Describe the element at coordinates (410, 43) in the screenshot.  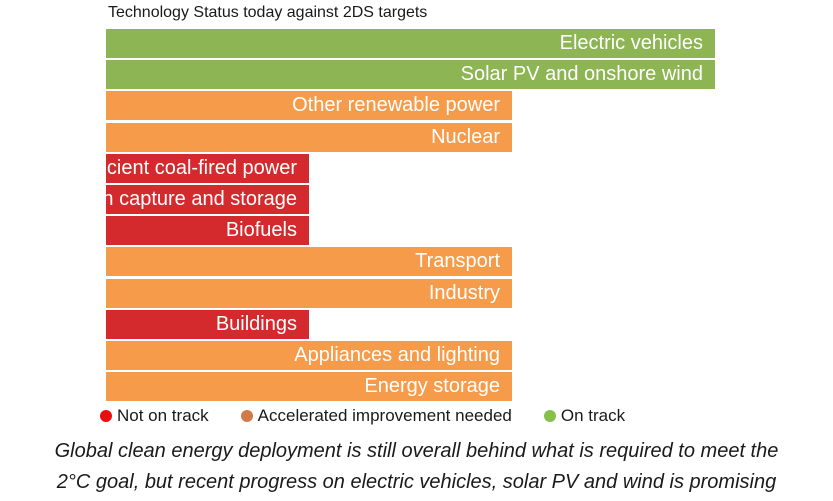
I see `bar-electric-vehicles: Electric vehicles` at that location.